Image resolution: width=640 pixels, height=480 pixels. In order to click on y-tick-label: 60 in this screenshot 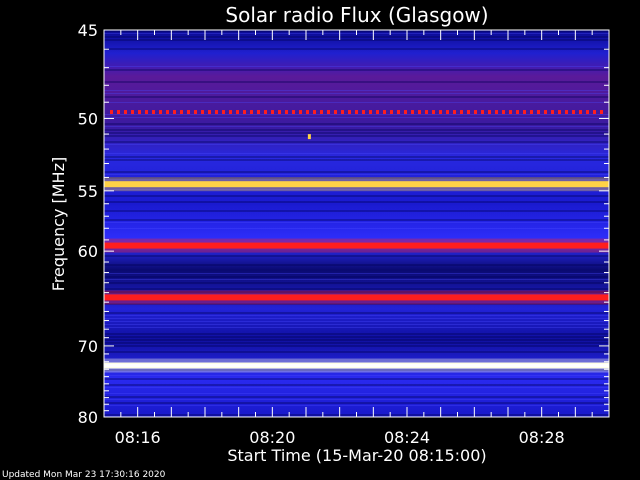, I will do `click(88, 251)`.